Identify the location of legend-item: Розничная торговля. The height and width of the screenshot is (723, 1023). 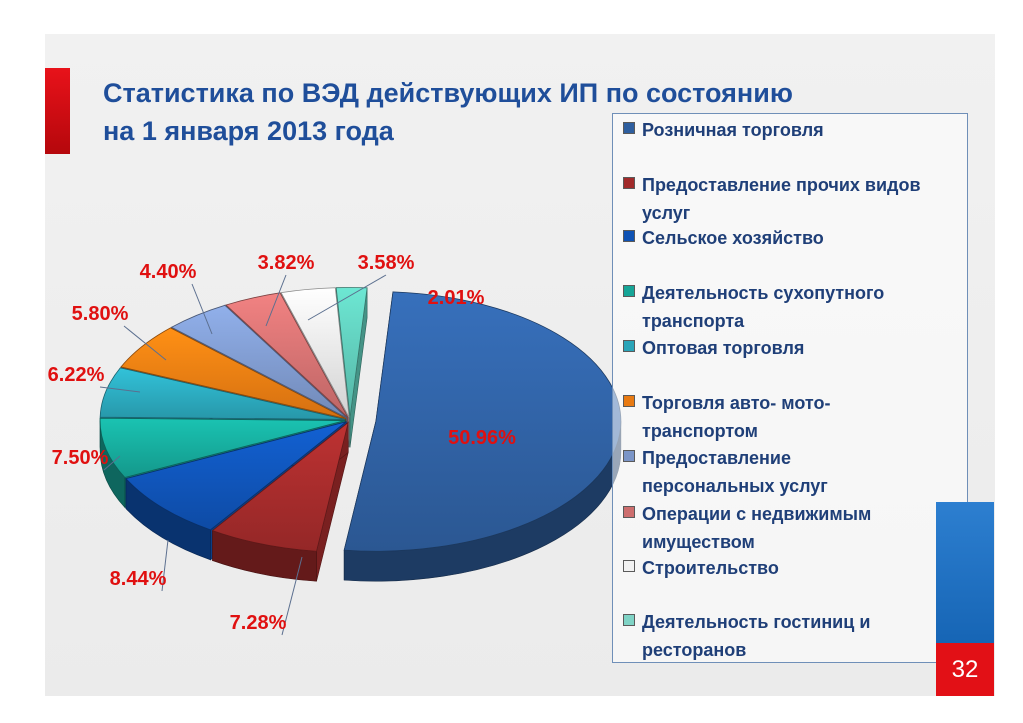
(793, 130).